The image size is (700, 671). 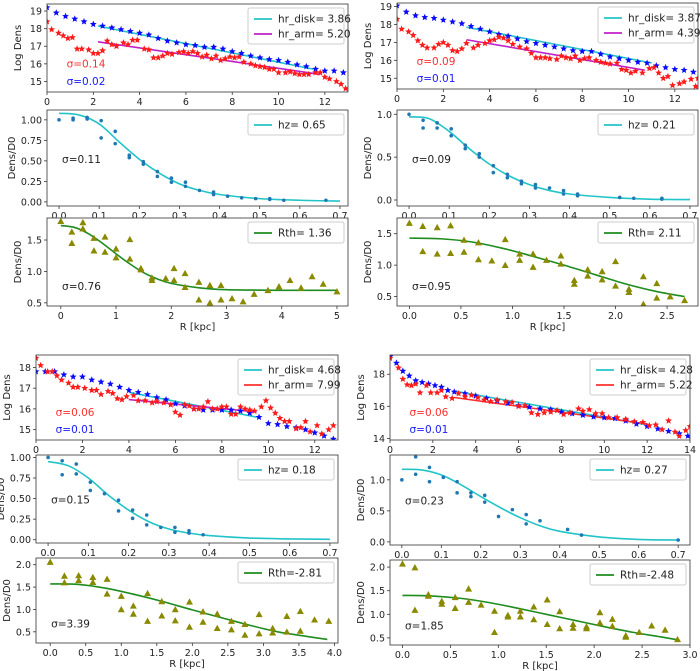 I want to click on y-tick-label: 0.5, so click(x=384, y=158).